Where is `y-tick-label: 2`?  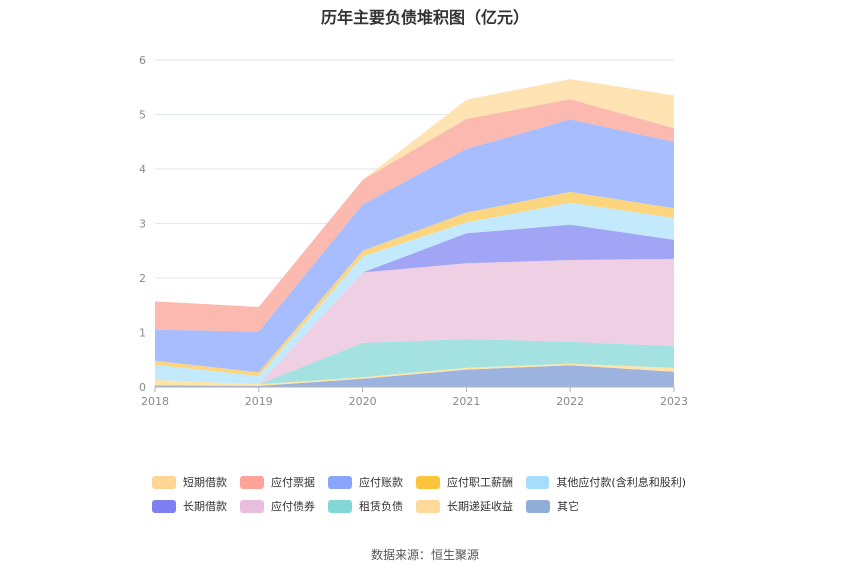 y-tick-label: 2 is located at coordinates (142, 278).